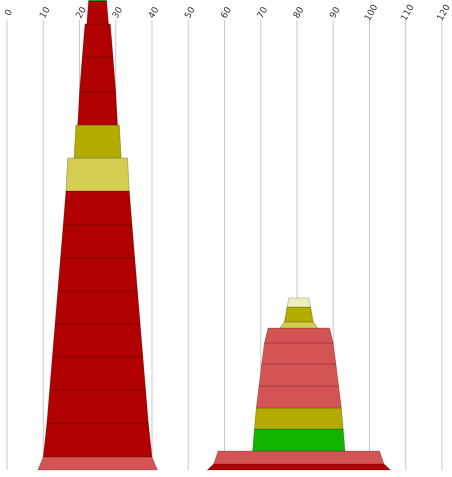 The height and width of the screenshot is (477, 452). What do you see at coordinates (45, 12) in the screenshot?
I see `x-tick-label: 10` at bounding box center [45, 12].